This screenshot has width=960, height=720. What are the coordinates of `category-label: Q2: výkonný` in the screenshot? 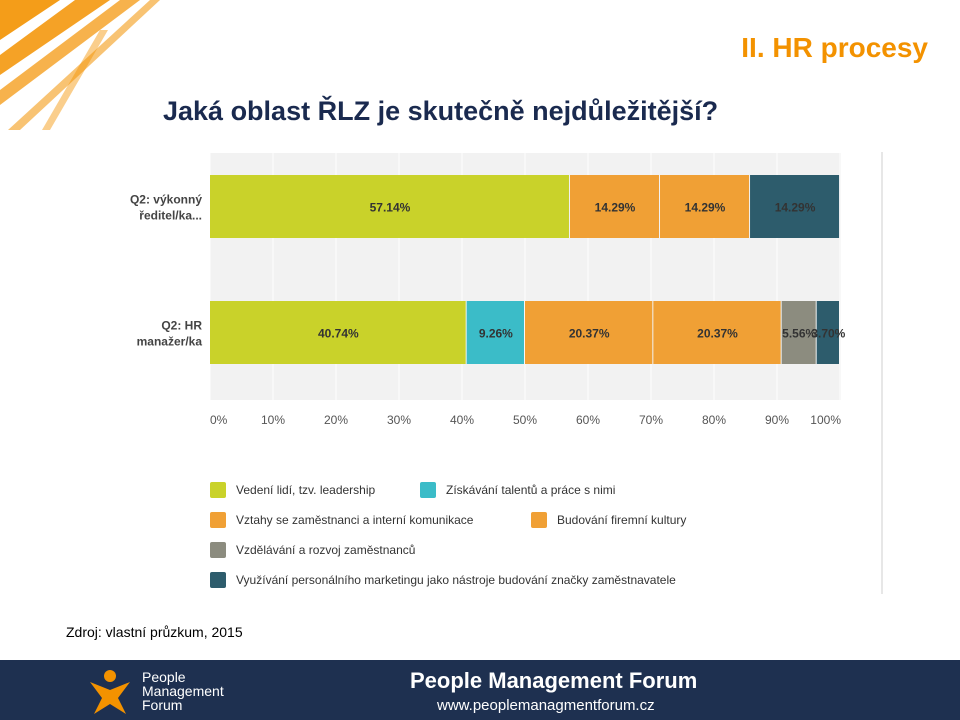 It's located at (166, 200).